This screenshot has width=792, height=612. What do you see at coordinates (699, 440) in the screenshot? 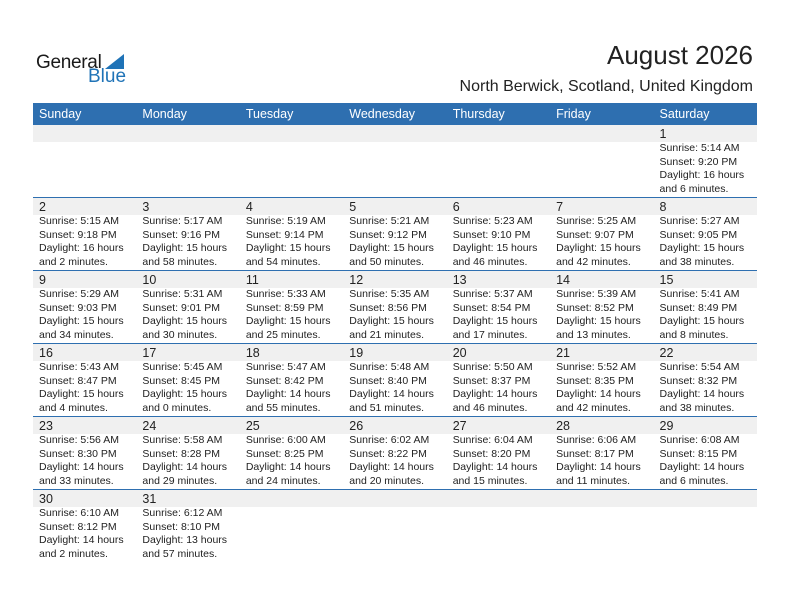
I see `sunrise-text: Sunrise: 6:08 AM` at bounding box center [699, 440].